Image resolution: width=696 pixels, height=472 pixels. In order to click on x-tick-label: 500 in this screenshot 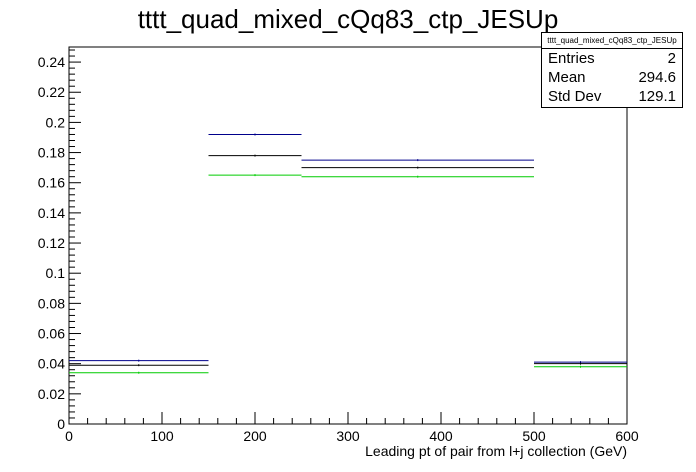, I will do `click(534, 436)`.